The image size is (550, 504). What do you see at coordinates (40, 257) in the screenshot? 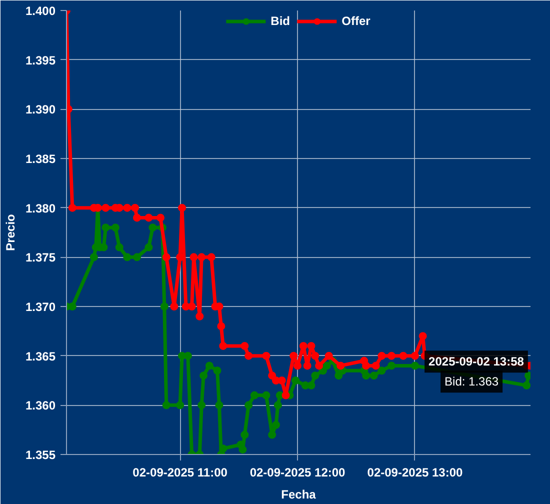
I see `y-tick-label: 1.375` at bounding box center [40, 257].